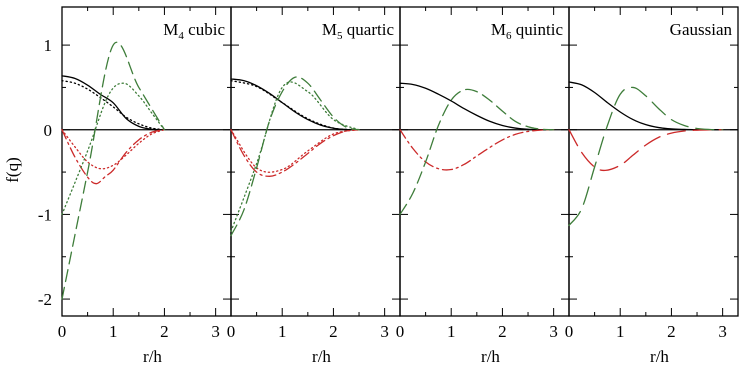 This screenshot has height=373, width=740. I want to click on panel-title-rest: quintic, so click(538, 29).